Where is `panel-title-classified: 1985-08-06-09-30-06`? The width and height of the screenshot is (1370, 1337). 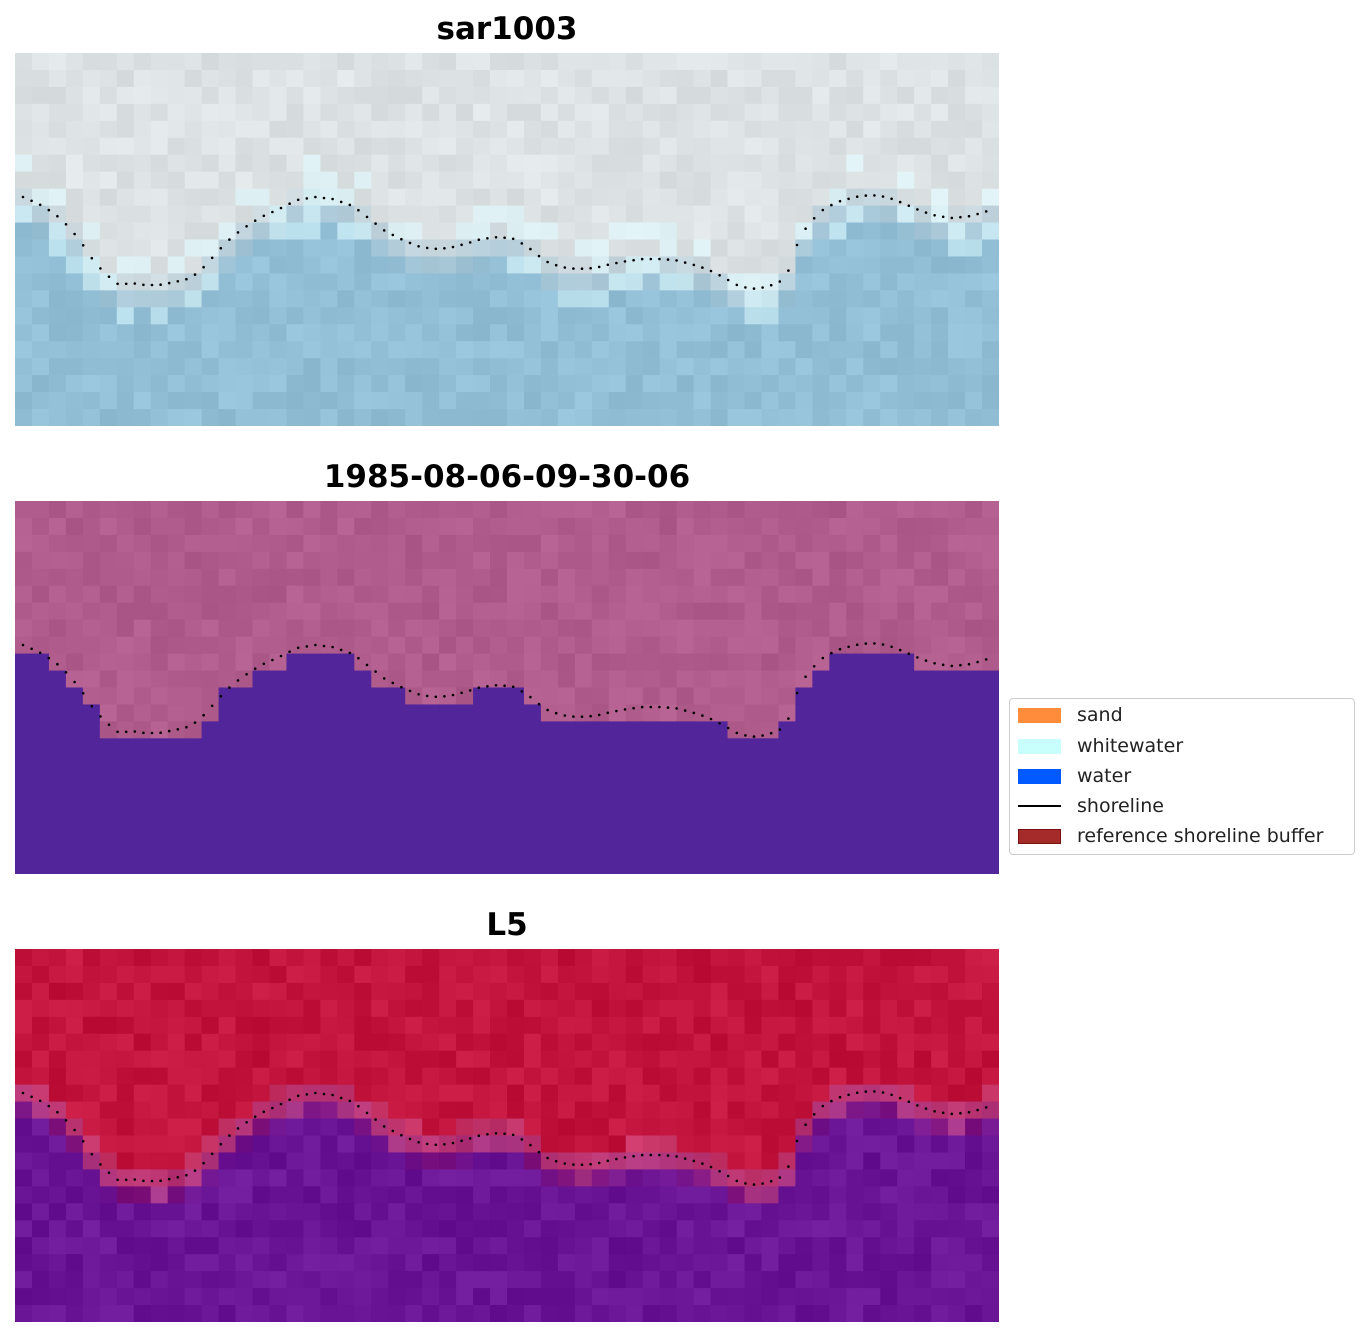
panel-title-classified: 1985-08-06-09-30-06 is located at coordinates (507, 477).